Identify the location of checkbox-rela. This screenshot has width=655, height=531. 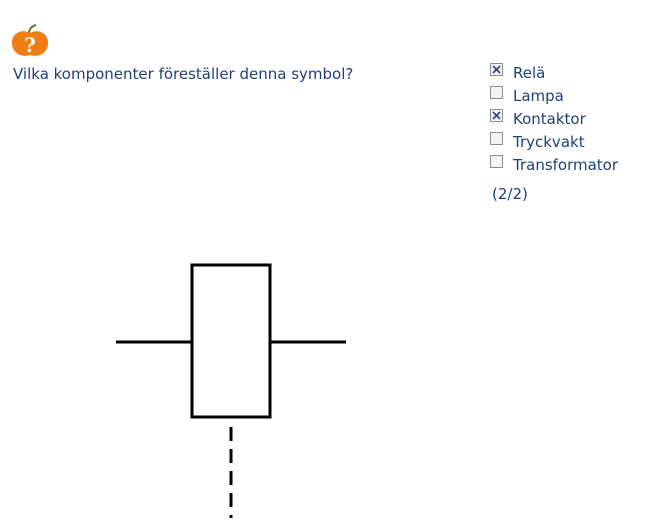
(496, 69).